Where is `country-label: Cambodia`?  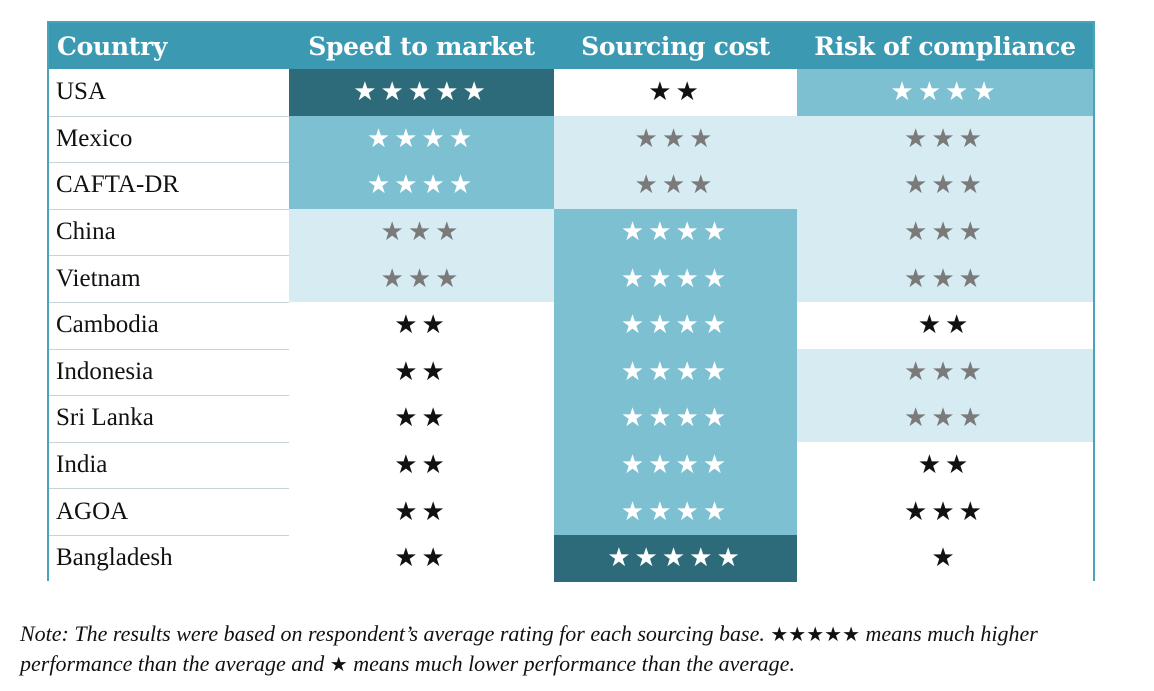 country-label: Cambodia is located at coordinates (169, 325).